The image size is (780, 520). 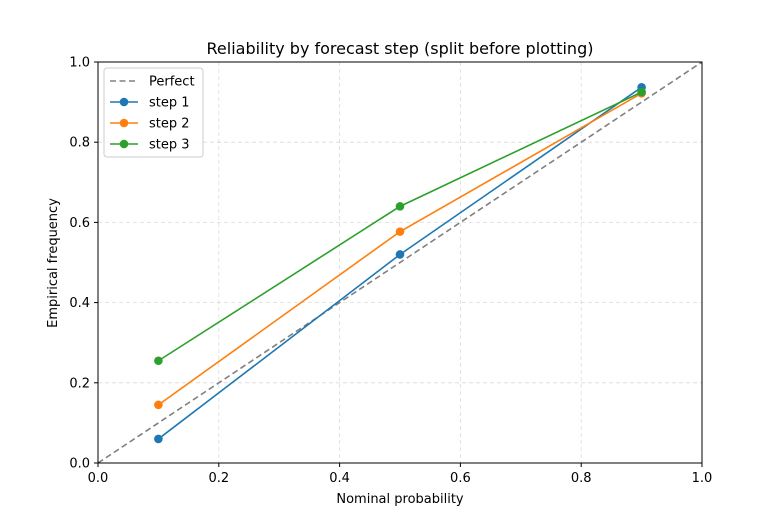 I want to click on legend-entry: step 1, so click(x=150, y=103).